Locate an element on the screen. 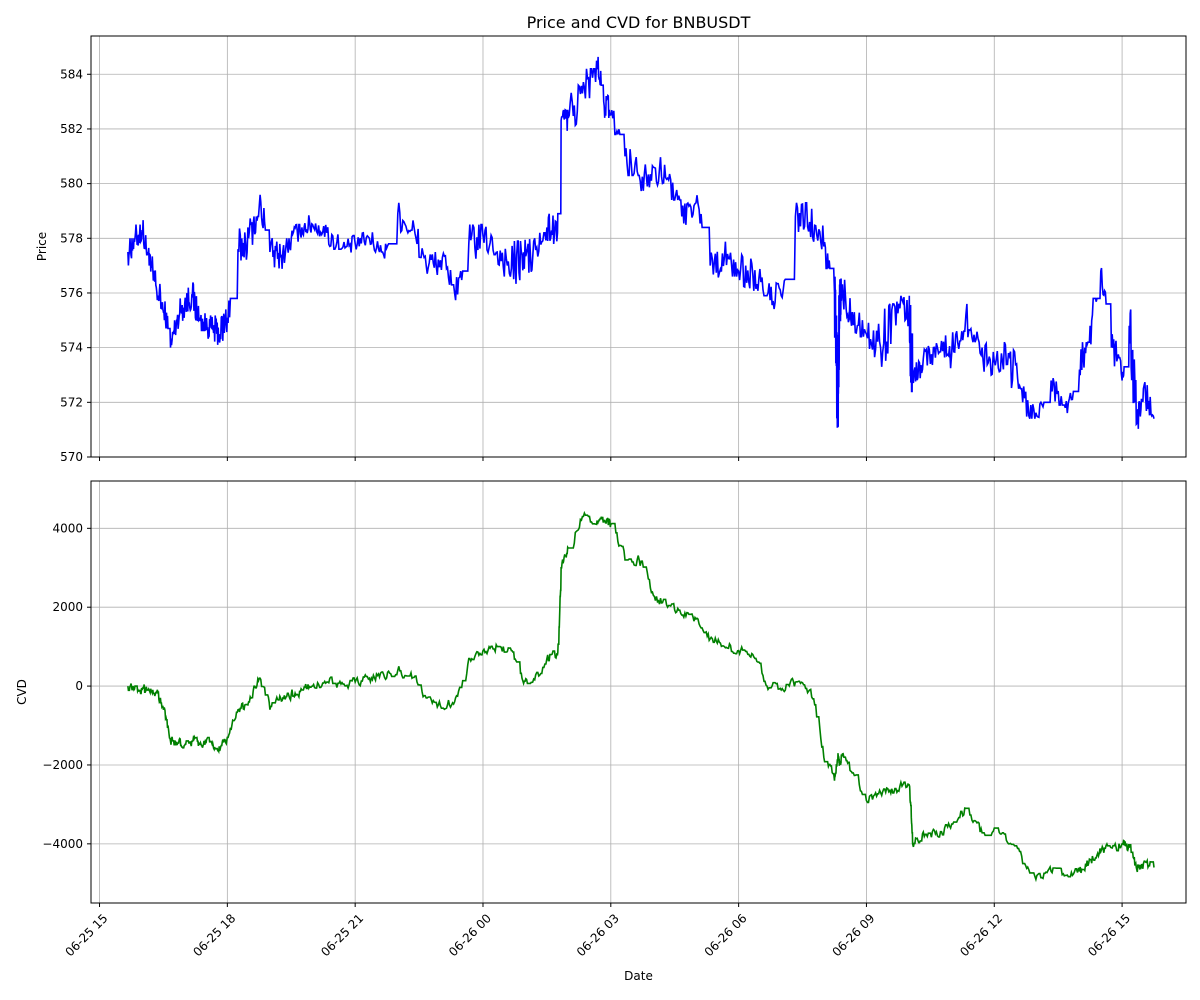 The height and width of the screenshot is (1000, 1200). y-tick-label: 576 is located at coordinates (71, 293).